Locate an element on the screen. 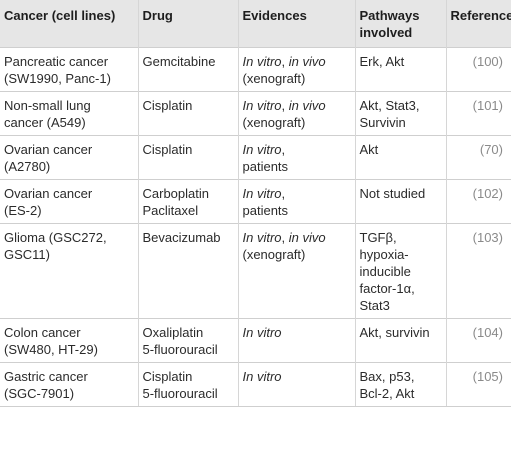 This screenshot has width=511, height=453. cell-reference: (101) is located at coordinates (478, 113).